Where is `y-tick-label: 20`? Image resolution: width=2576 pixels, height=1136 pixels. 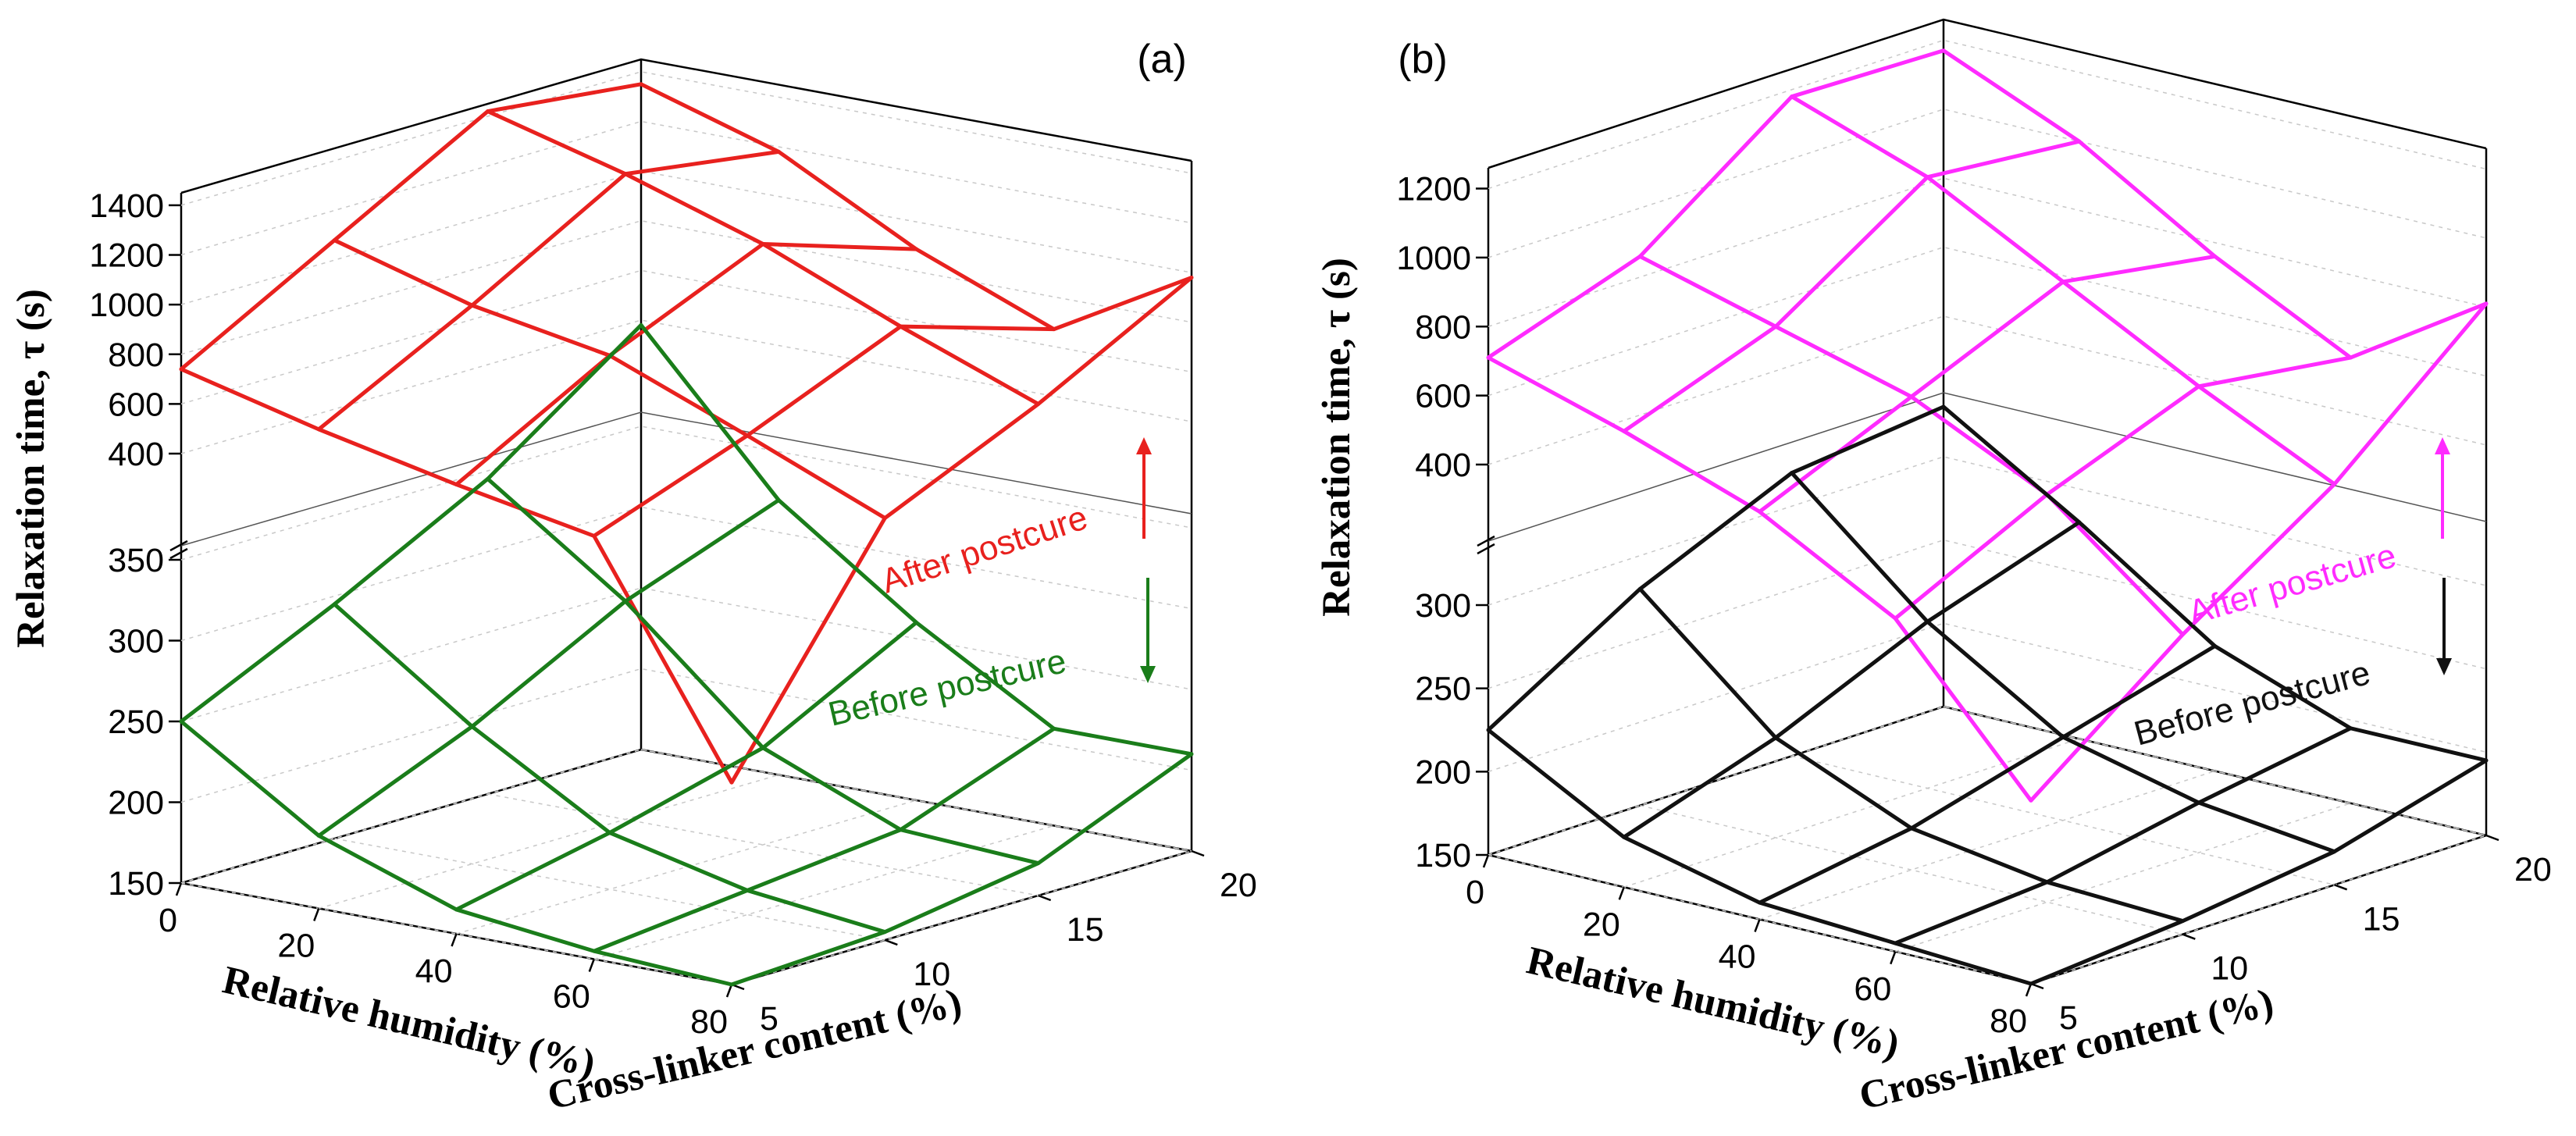 y-tick-label: 20 is located at coordinates (2533, 870).